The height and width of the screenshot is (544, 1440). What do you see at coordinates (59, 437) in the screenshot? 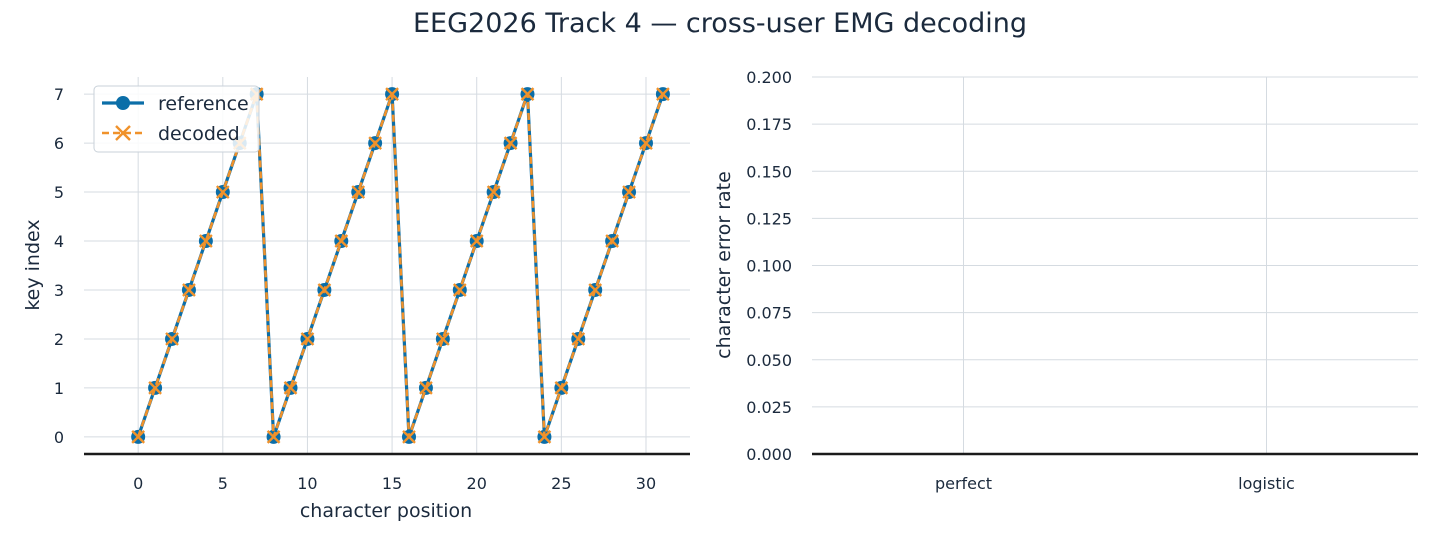
I see `line-chart-y-tick-label: 0` at bounding box center [59, 437].